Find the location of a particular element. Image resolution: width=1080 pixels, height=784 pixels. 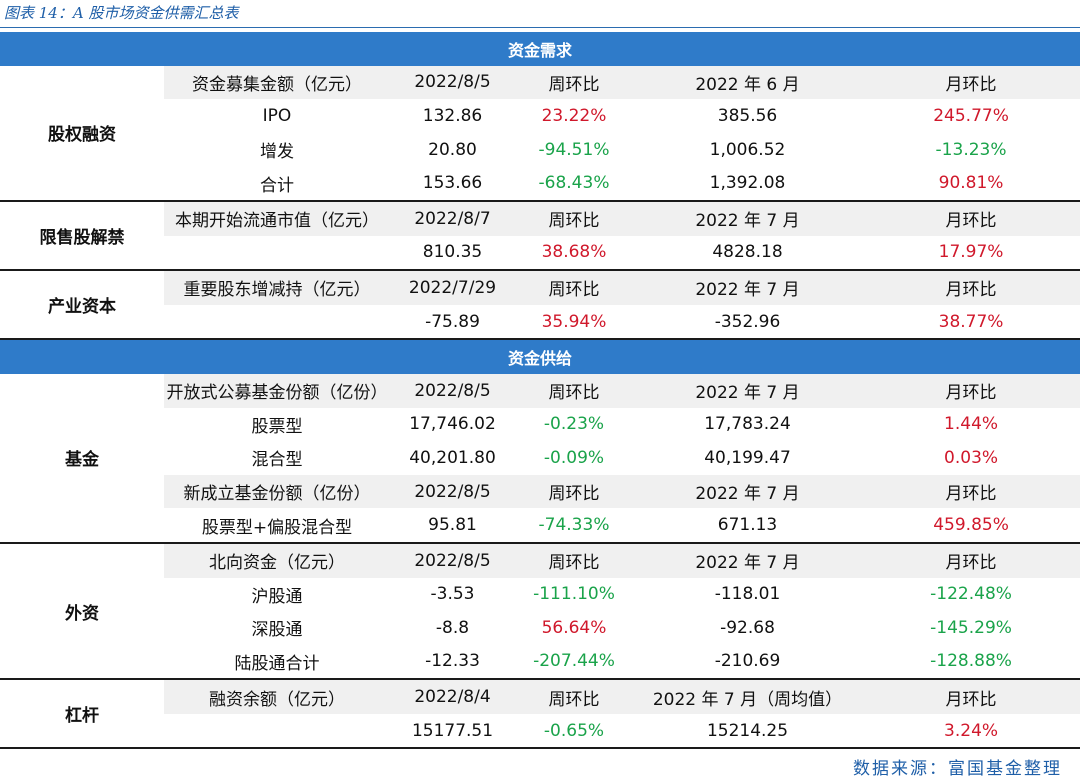

metric-label: 深股通 is located at coordinates (277, 630).